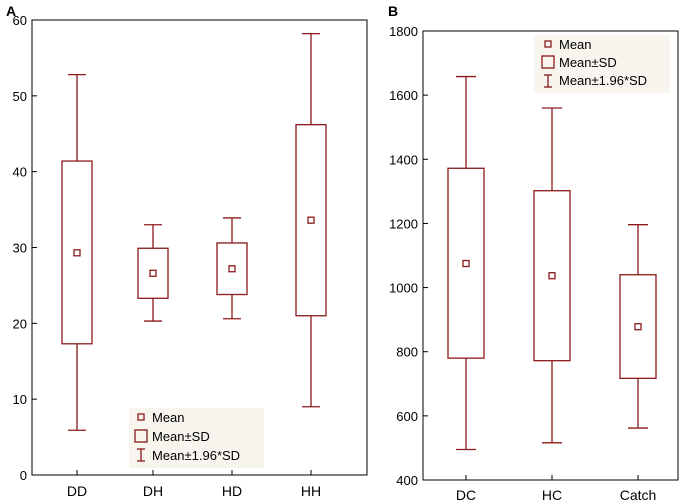  What do you see at coordinates (11, 11) in the screenshot?
I see `panel-a-letter: A` at bounding box center [11, 11].